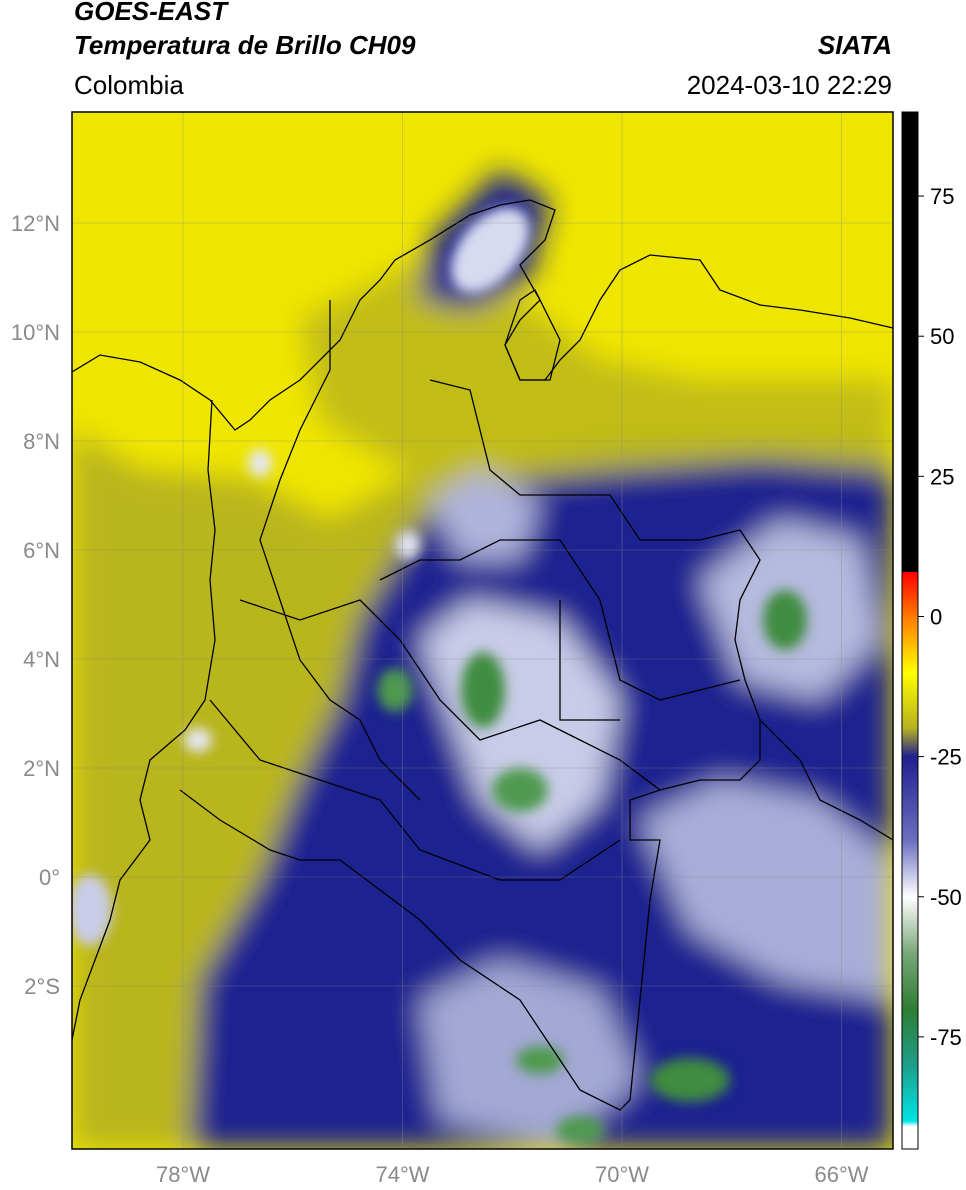  What do you see at coordinates (41, 441) in the screenshot?
I see `latitude-tick-label: 8°N` at bounding box center [41, 441].